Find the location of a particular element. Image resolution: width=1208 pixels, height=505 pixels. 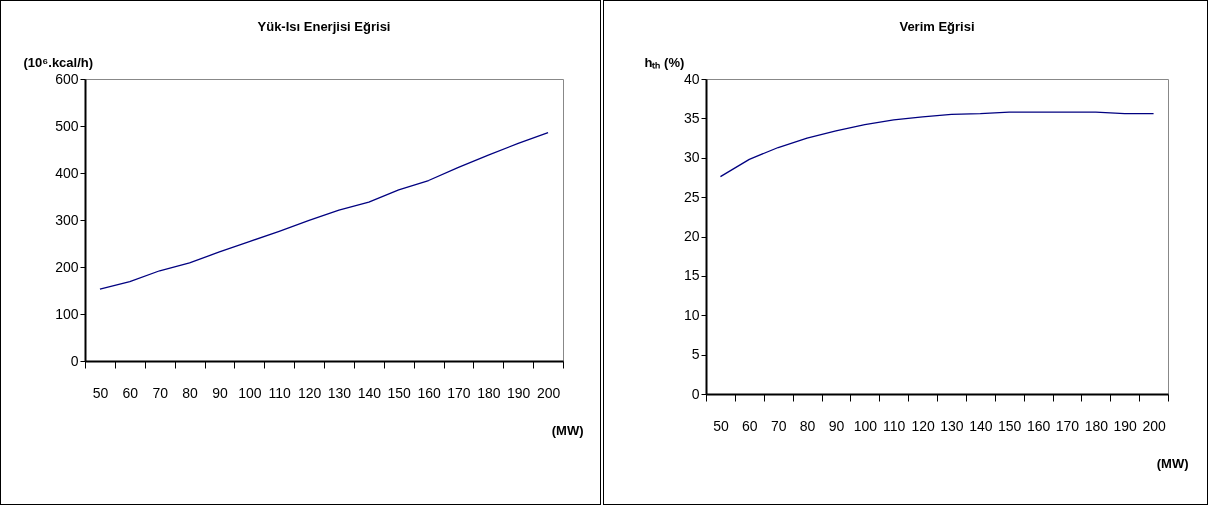

y-tick-label: 40 is located at coordinates (691, 78).